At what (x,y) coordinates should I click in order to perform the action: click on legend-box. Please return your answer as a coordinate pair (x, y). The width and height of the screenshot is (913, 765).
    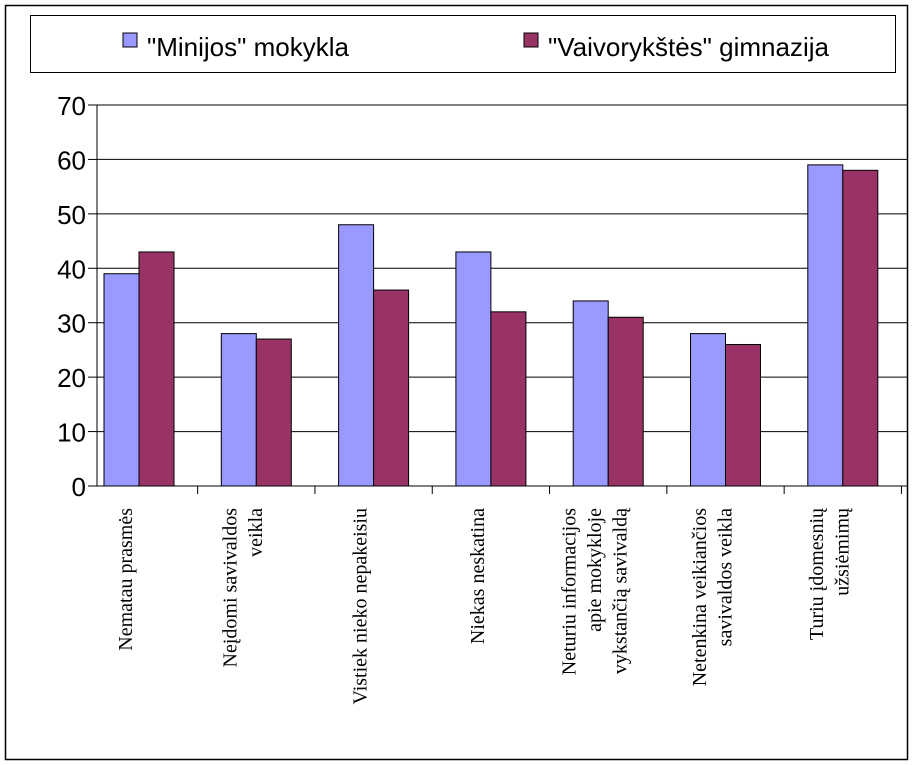
    Looking at the image, I should click on (463, 44).